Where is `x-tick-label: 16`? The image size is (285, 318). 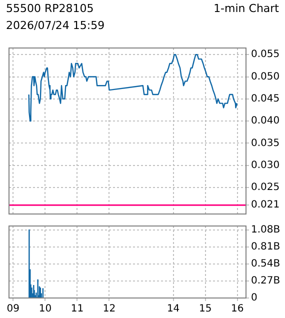 x-tick-label: 16 is located at coordinates (237, 309).